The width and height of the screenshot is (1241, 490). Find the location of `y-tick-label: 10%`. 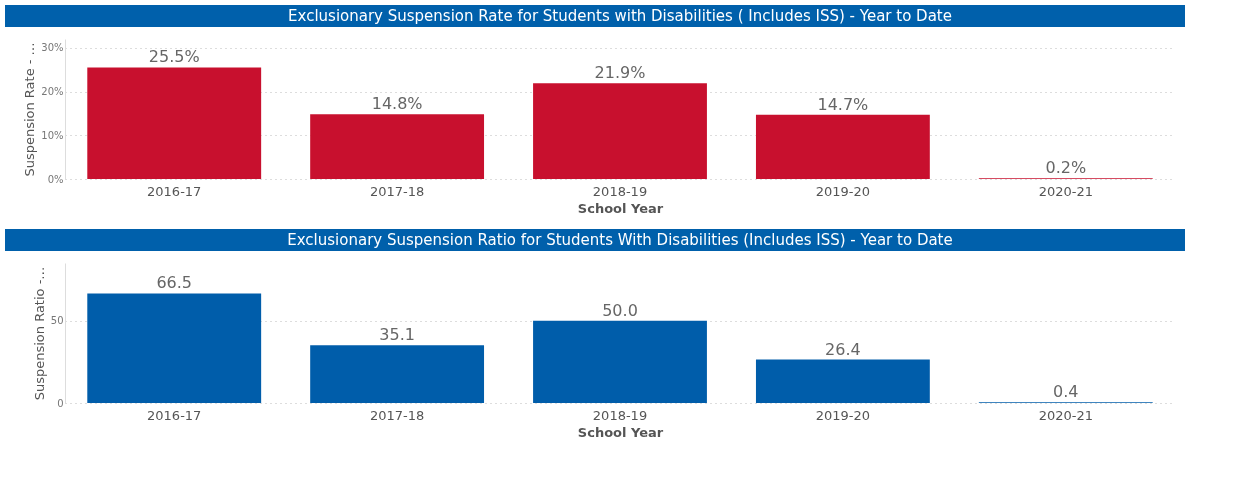

y-tick-label: 10% is located at coordinates (52, 135).